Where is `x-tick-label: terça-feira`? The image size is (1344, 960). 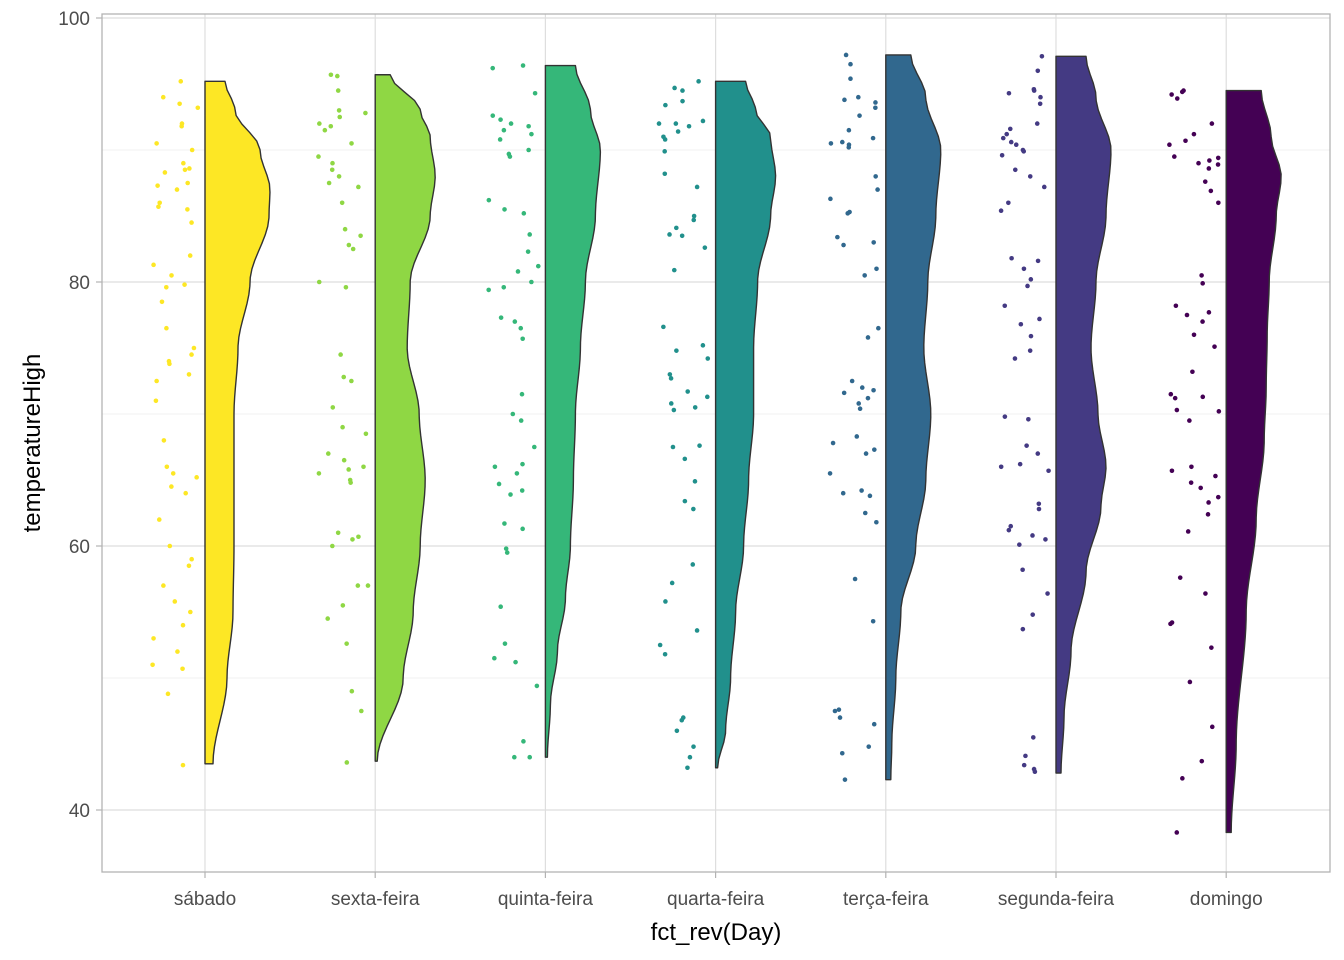
x-tick-label: terça-feira is located at coordinates (886, 899).